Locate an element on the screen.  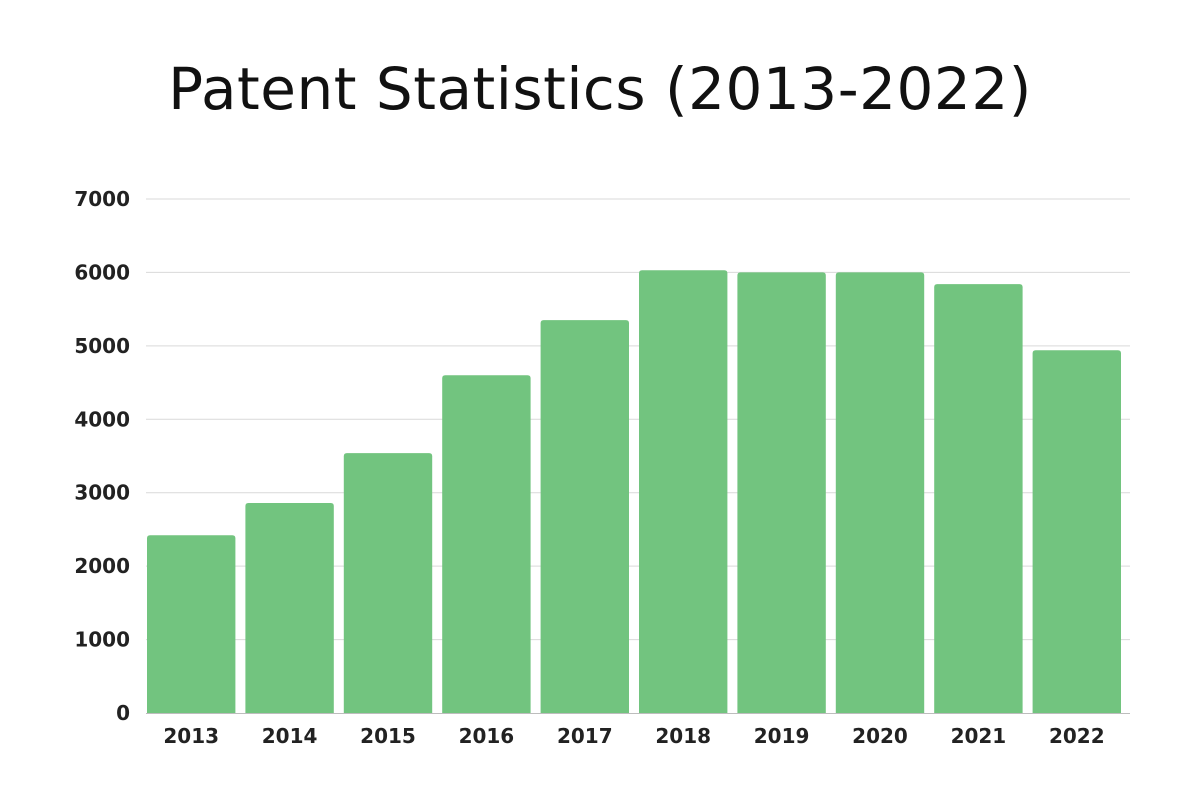
bar-2013 is located at coordinates (191, 624).